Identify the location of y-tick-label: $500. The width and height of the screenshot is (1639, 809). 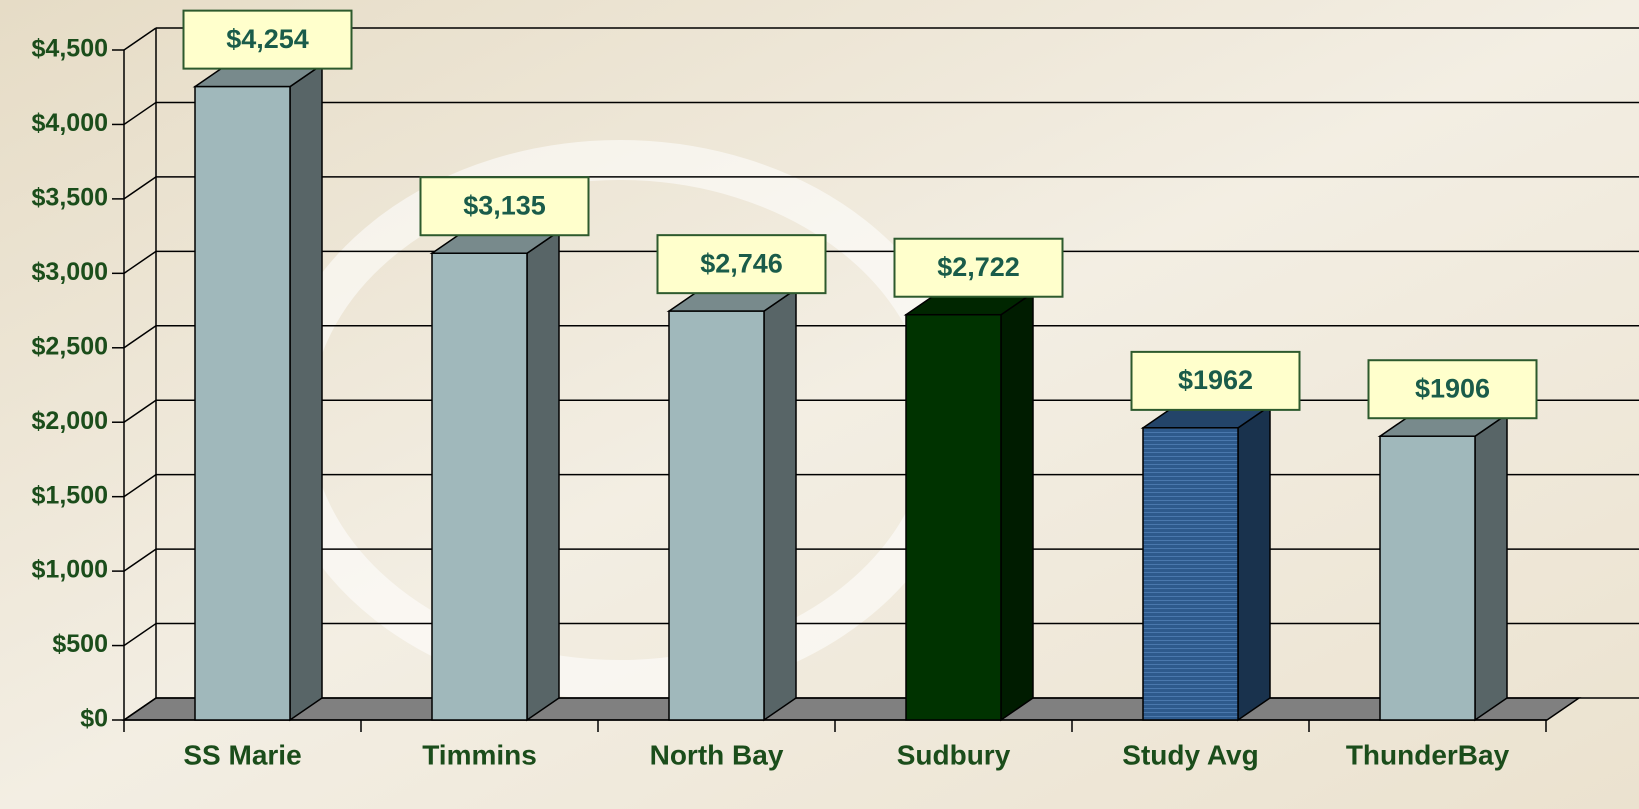
(80, 644).